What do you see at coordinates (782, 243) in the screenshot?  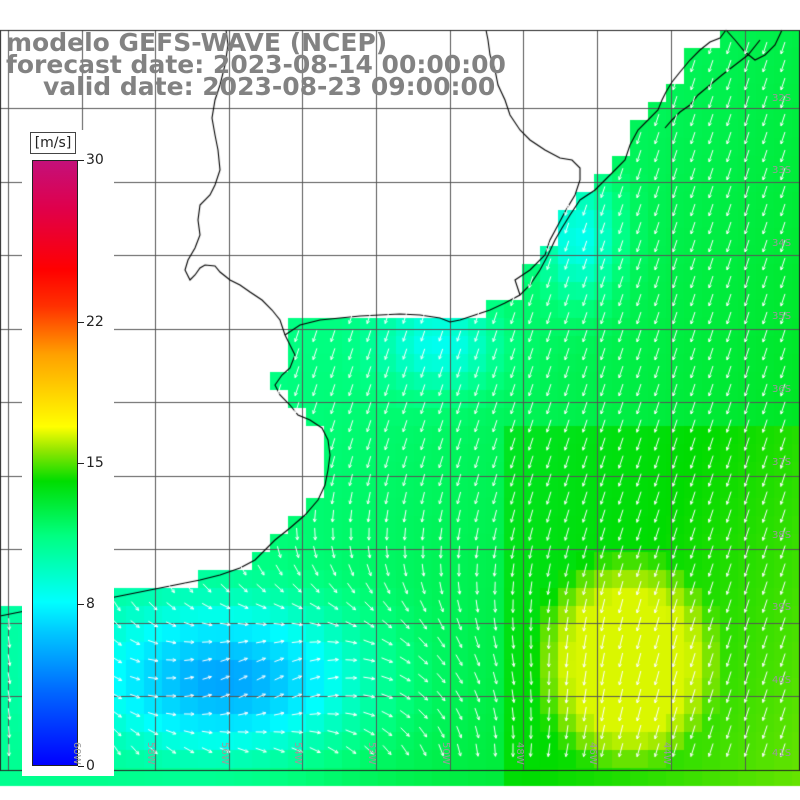 I see `latitude-label: 34S` at bounding box center [782, 243].